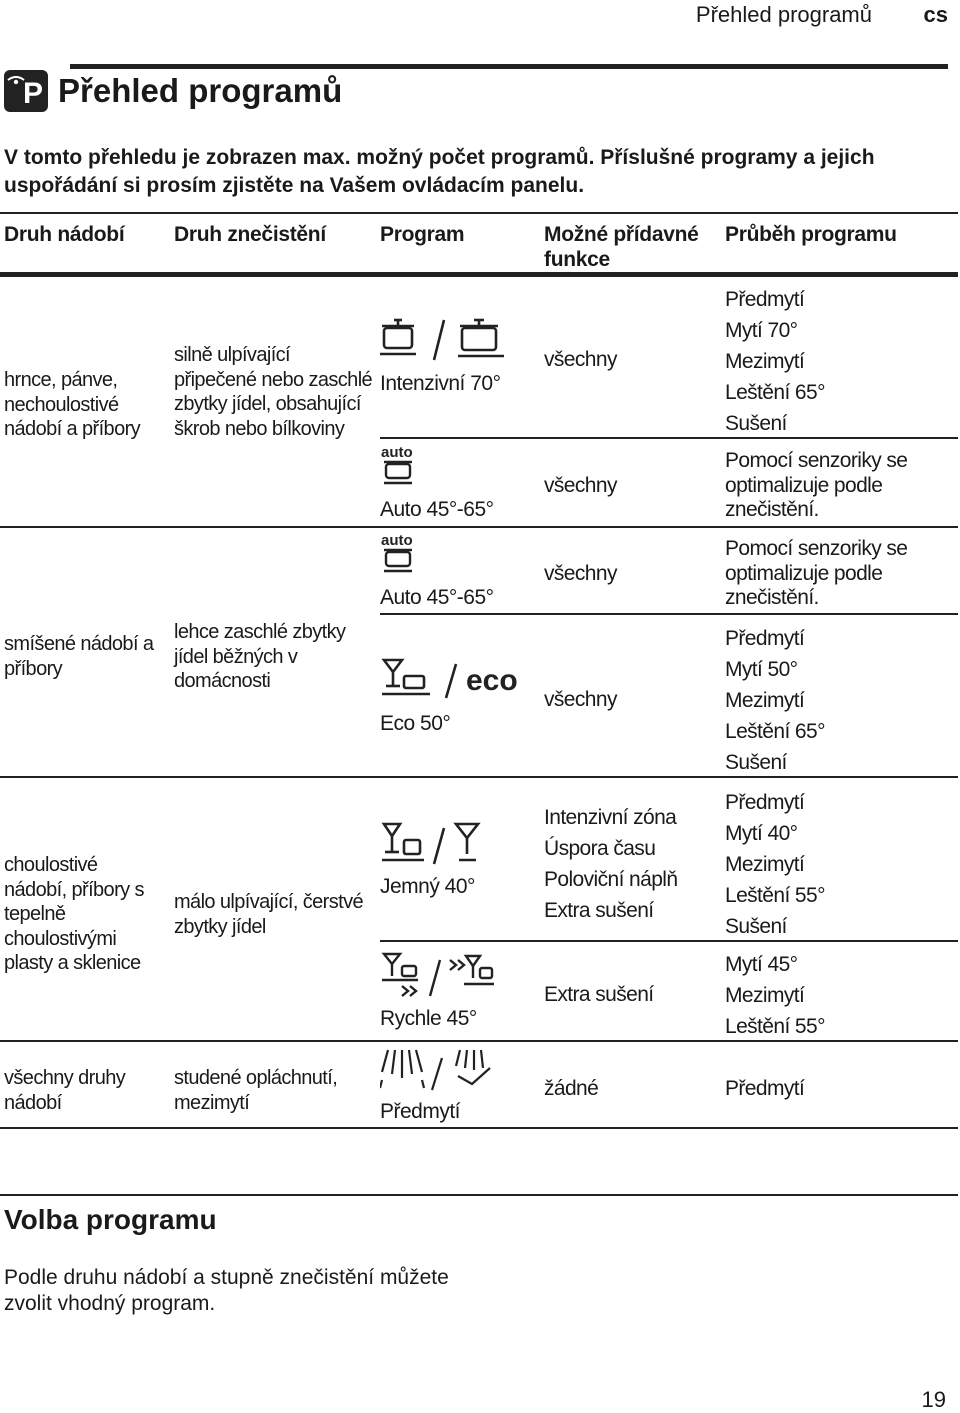 The height and width of the screenshot is (1413, 960). Describe the element at coordinates (427, 886) in the screenshot. I see `program-name: Jemný 40°` at that location.